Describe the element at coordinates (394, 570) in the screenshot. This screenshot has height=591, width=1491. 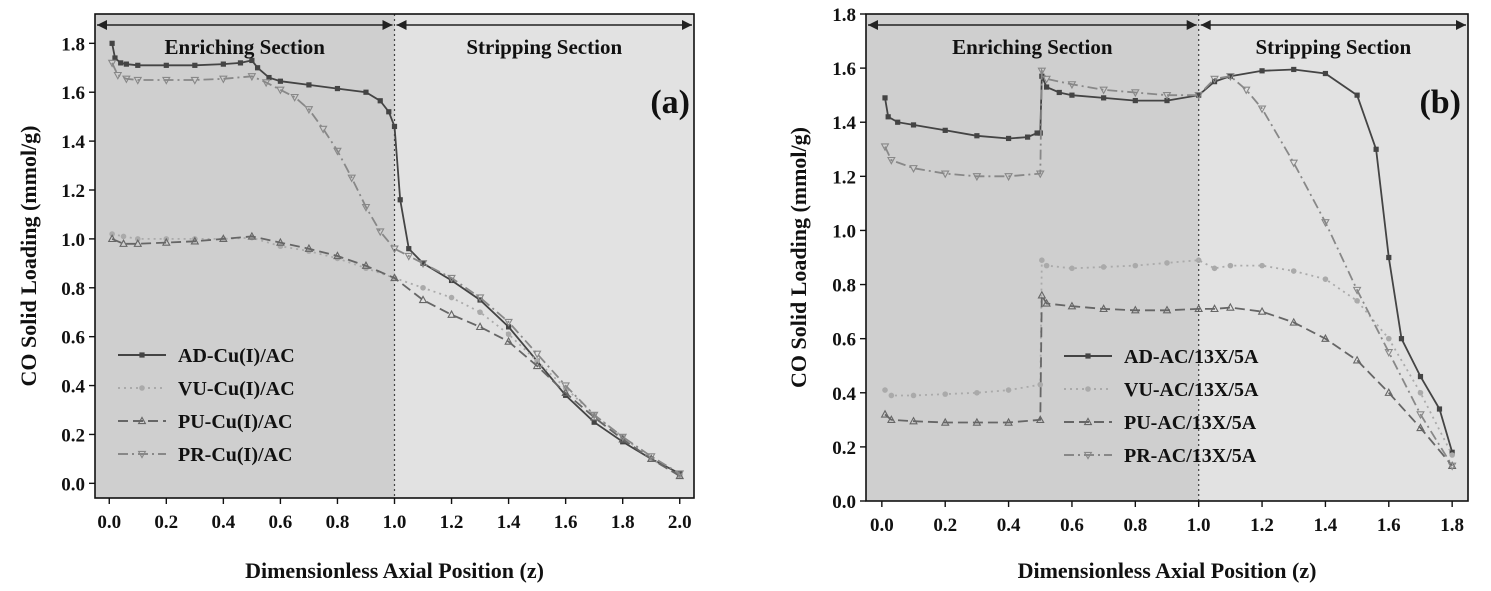
I see `x-axis-label: Dimensionless Axial Position (z)` at that location.